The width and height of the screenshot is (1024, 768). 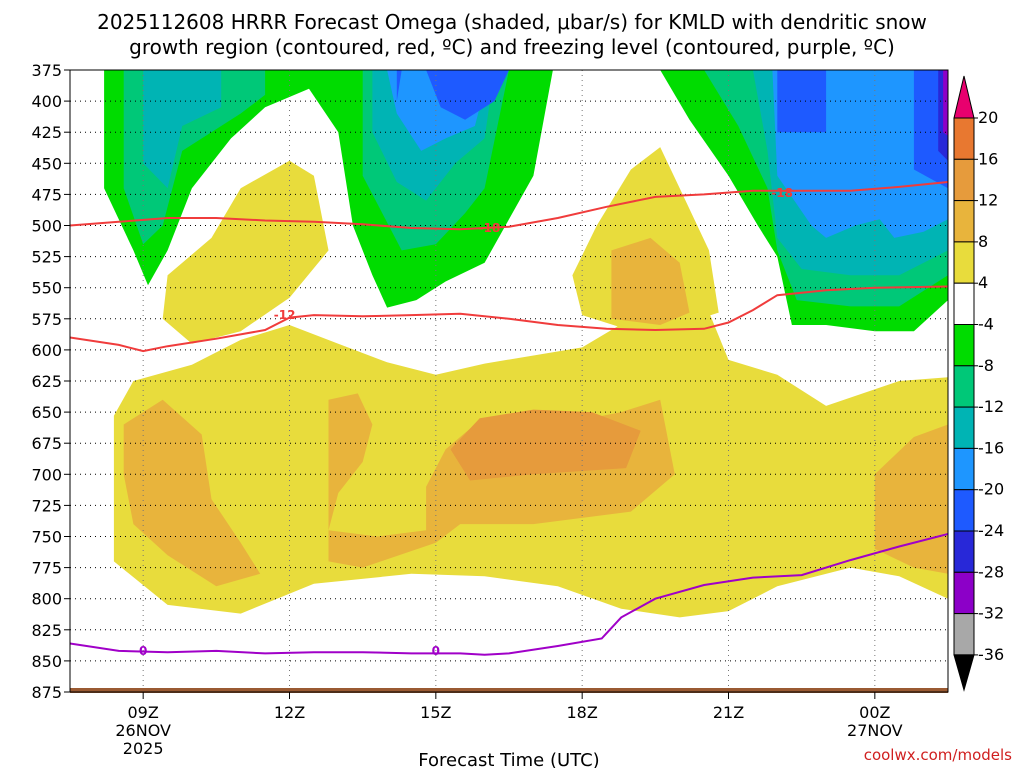 What do you see at coordinates (991, 406) in the screenshot?
I see `colorbar-label--12: -12` at bounding box center [991, 406].